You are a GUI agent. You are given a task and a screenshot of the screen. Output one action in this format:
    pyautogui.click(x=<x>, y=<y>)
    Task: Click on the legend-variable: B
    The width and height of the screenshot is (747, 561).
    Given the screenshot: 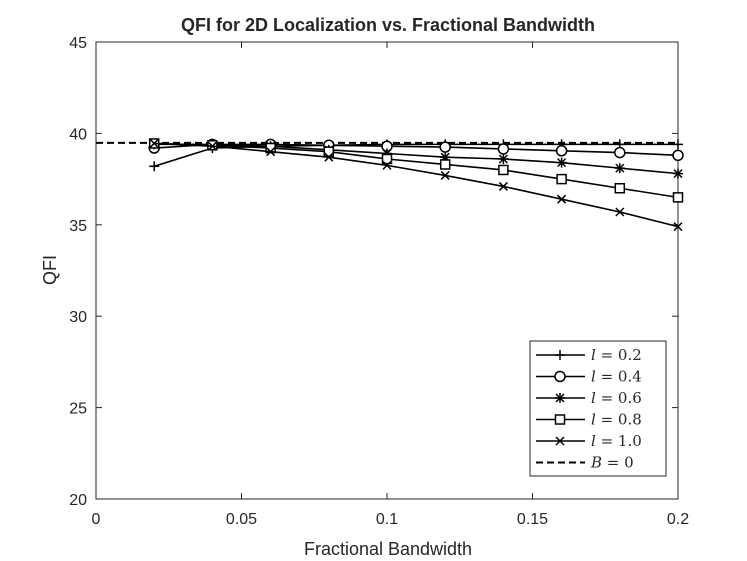 What is the action you would take?
    pyautogui.click(x=596, y=463)
    